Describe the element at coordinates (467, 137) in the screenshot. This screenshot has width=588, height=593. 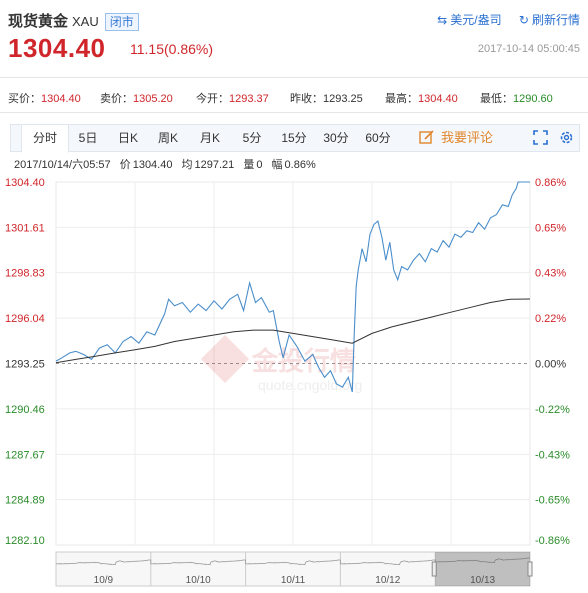
I see `comment-label: 我要评论` at that location.